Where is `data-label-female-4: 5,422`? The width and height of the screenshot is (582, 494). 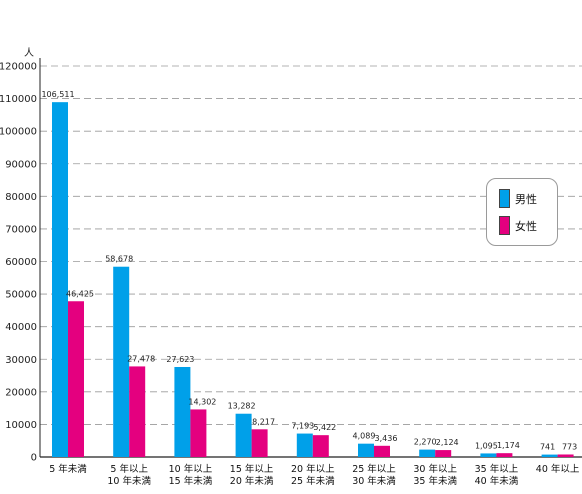 data-label-female-4: 5,422 is located at coordinates (324, 427).